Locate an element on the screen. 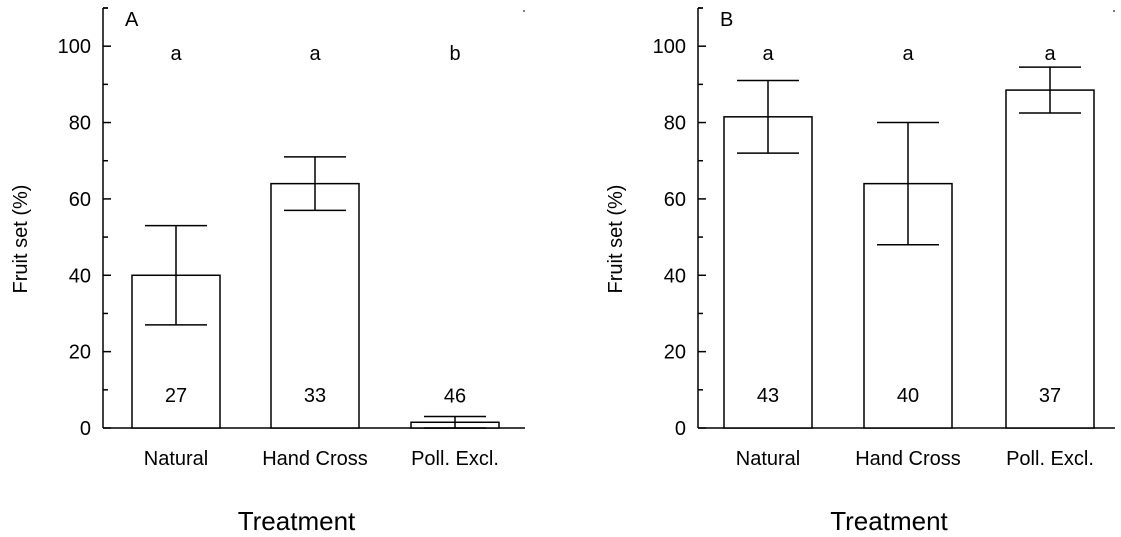 Image resolution: width=1121 pixels, height=537 pixels. significance-letter: b is located at coordinates (454, 54).